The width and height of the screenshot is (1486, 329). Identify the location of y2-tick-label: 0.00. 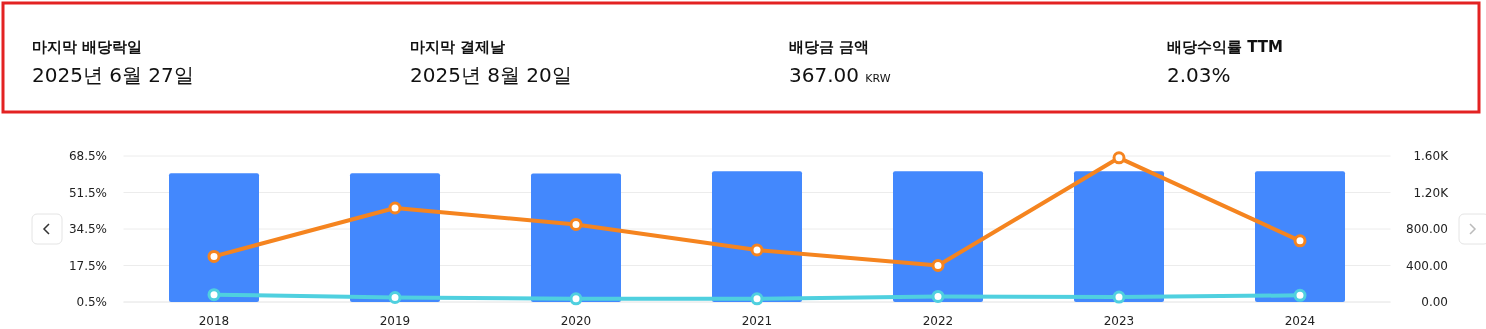
(1434, 302).